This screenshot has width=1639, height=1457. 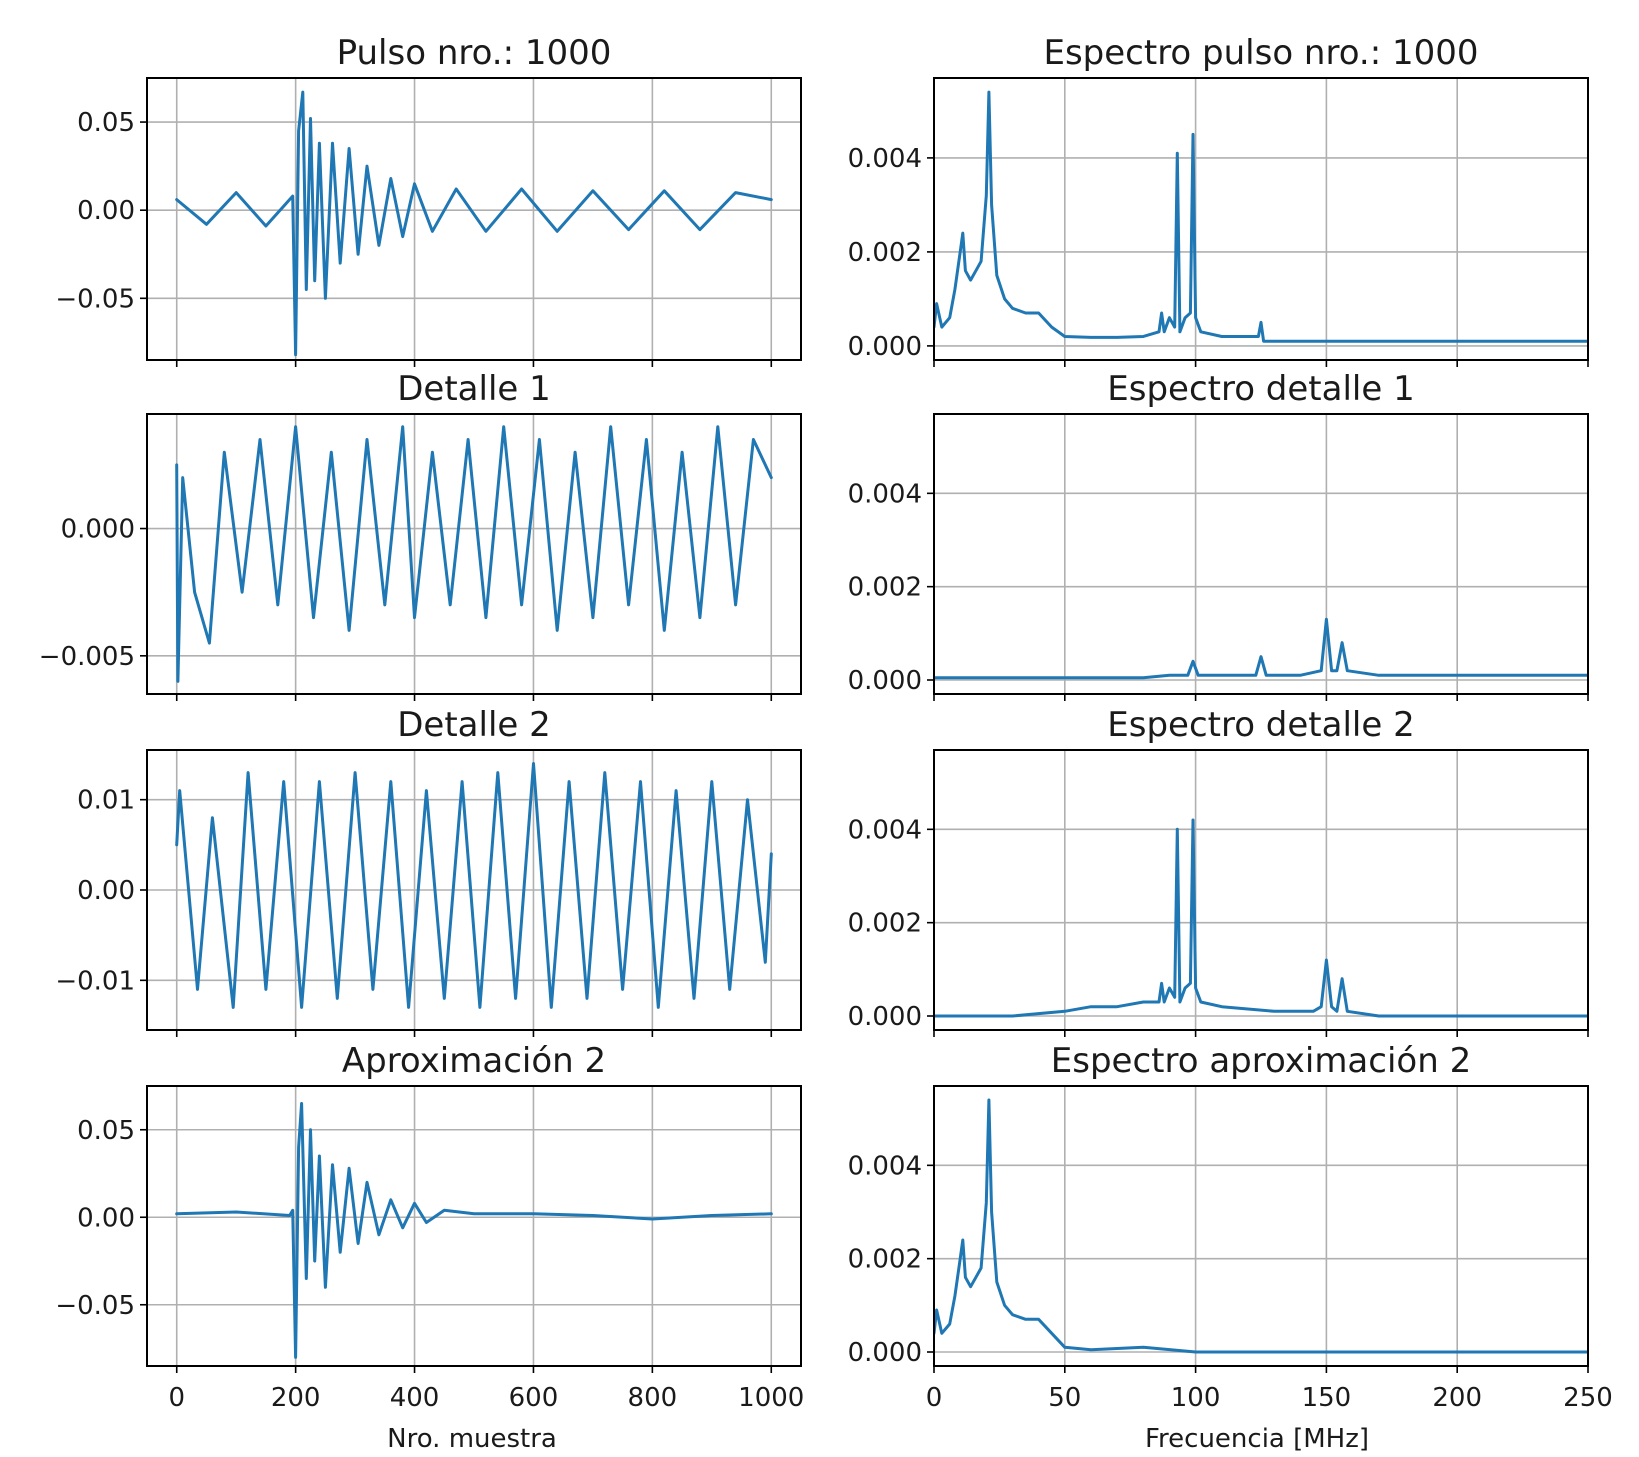 What do you see at coordinates (653, 1398) in the screenshot?
I see `x-tick-label: 800` at bounding box center [653, 1398].